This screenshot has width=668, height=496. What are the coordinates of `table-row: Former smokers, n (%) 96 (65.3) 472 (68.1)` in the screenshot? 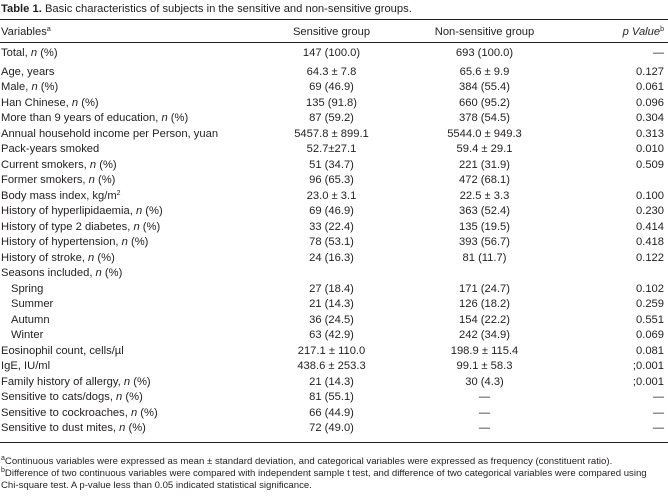 It's located at (334, 181).